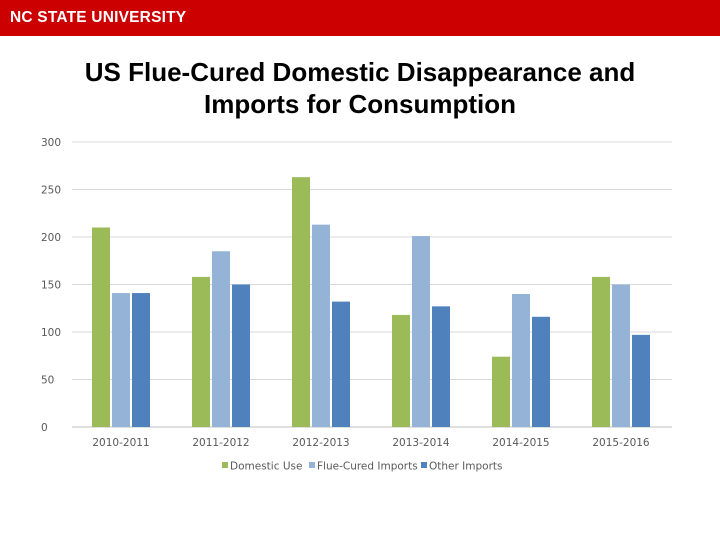 This screenshot has height=540, width=720. Describe the element at coordinates (220, 443) in the screenshot. I see `x-tick-label: 2011-2012` at that location.